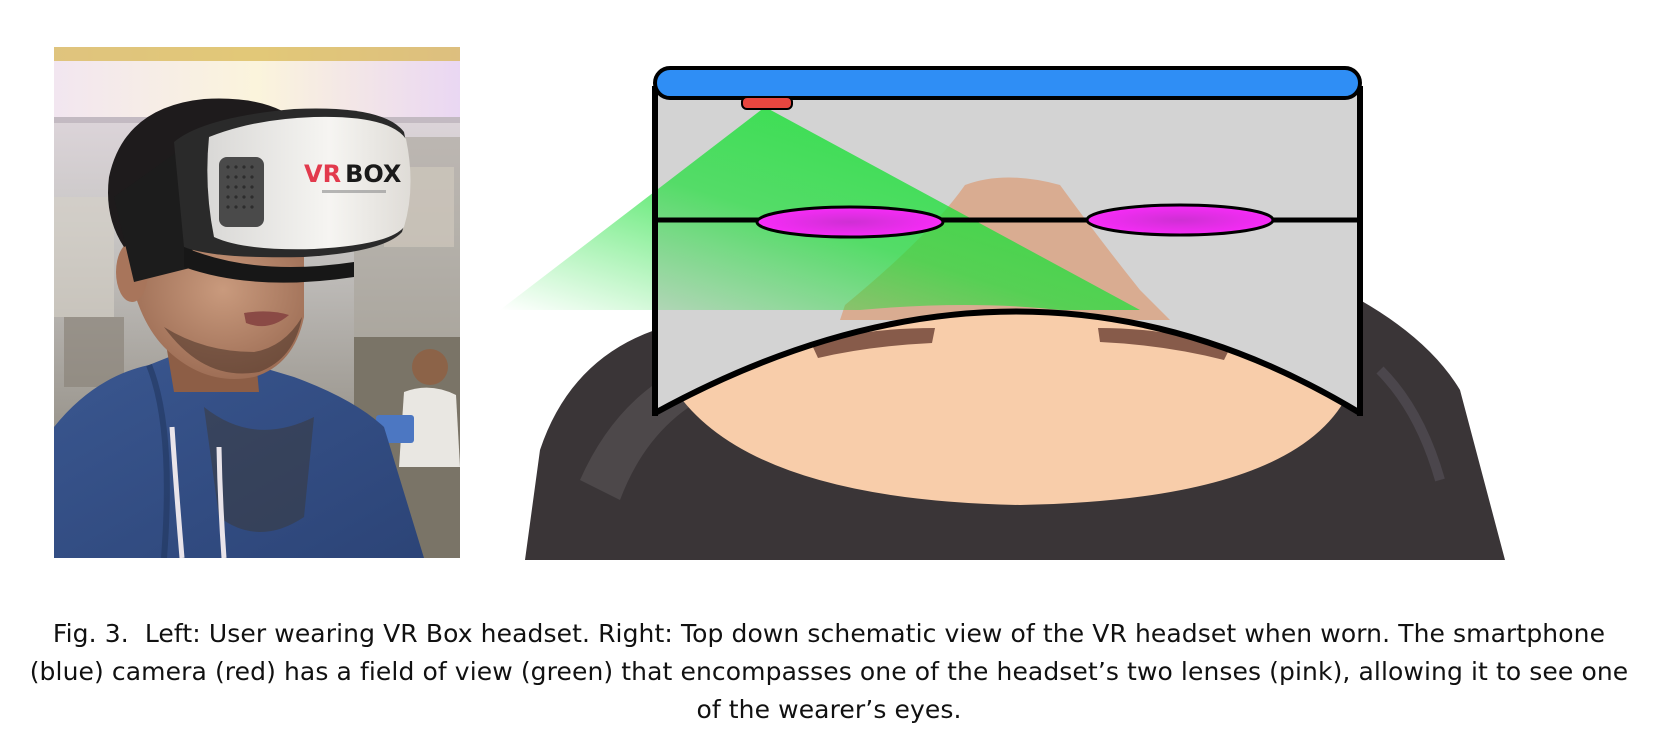 The height and width of the screenshot is (742, 1658). I want to click on caption-label: Fig. 3., so click(90, 633).